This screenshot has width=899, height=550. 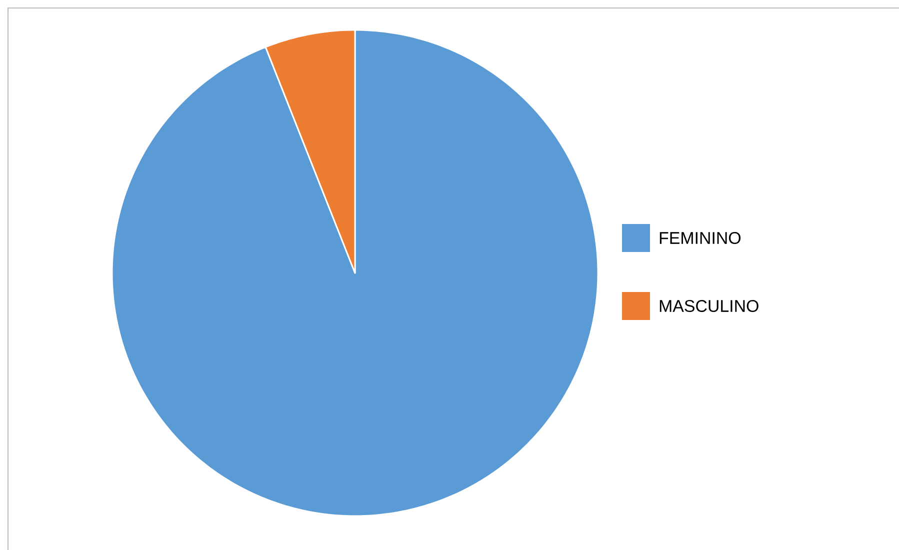 What do you see at coordinates (700, 238) in the screenshot?
I see `legend-label: FEMININO` at bounding box center [700, 238].